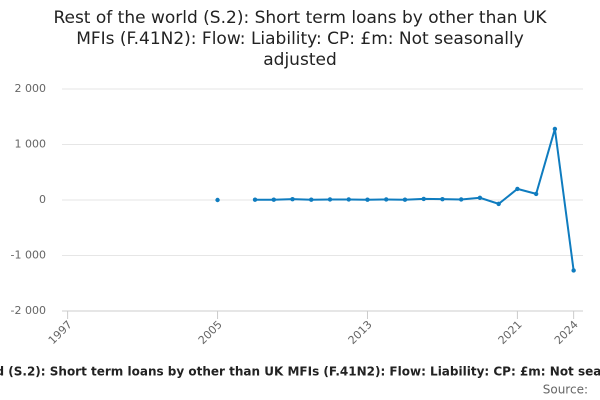  Describe the element at coordinates (299, 60) in the screenshot. I see `chart-title: adjusted` at that location.